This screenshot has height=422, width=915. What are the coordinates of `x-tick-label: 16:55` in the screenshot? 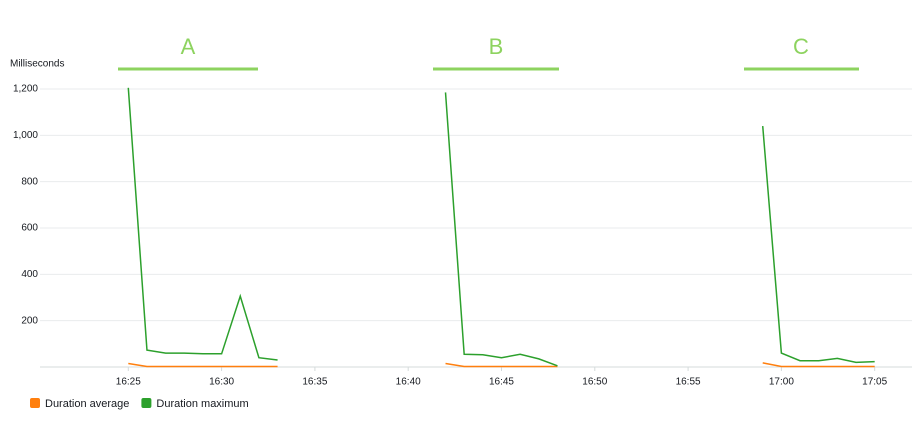 It's located at (688, 382).